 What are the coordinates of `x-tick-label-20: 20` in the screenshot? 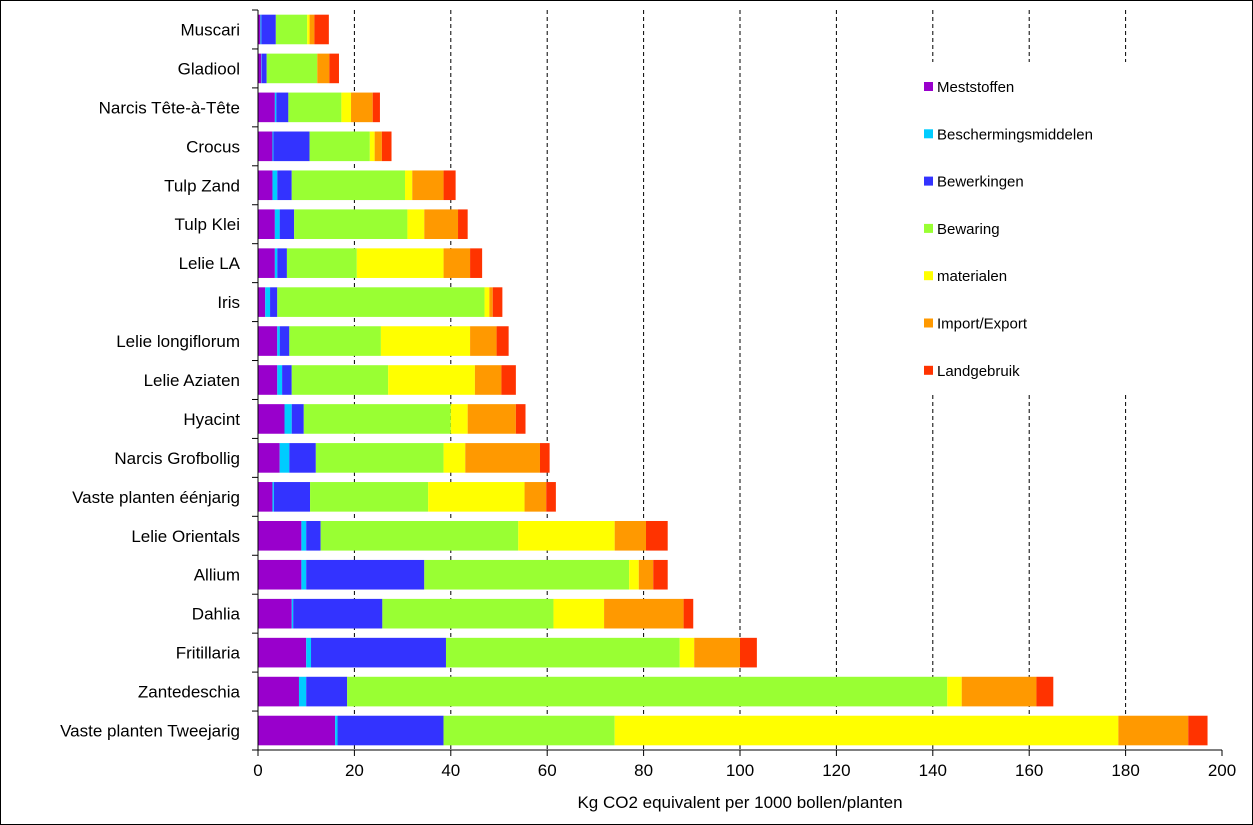 It's located at (354, 770).